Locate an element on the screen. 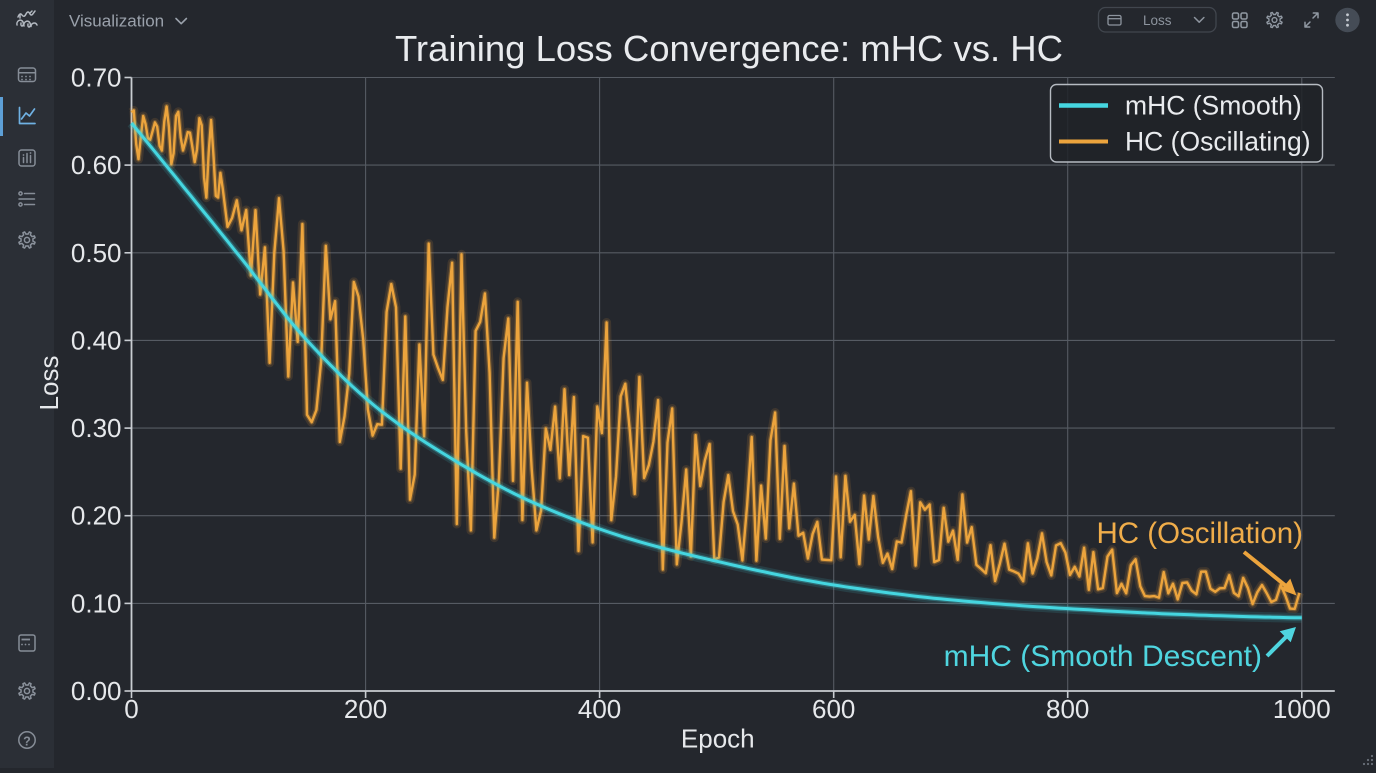 The image size is (1376, 773). svg-text: HC (Oscillation) is located at coordinates (1199, 533).